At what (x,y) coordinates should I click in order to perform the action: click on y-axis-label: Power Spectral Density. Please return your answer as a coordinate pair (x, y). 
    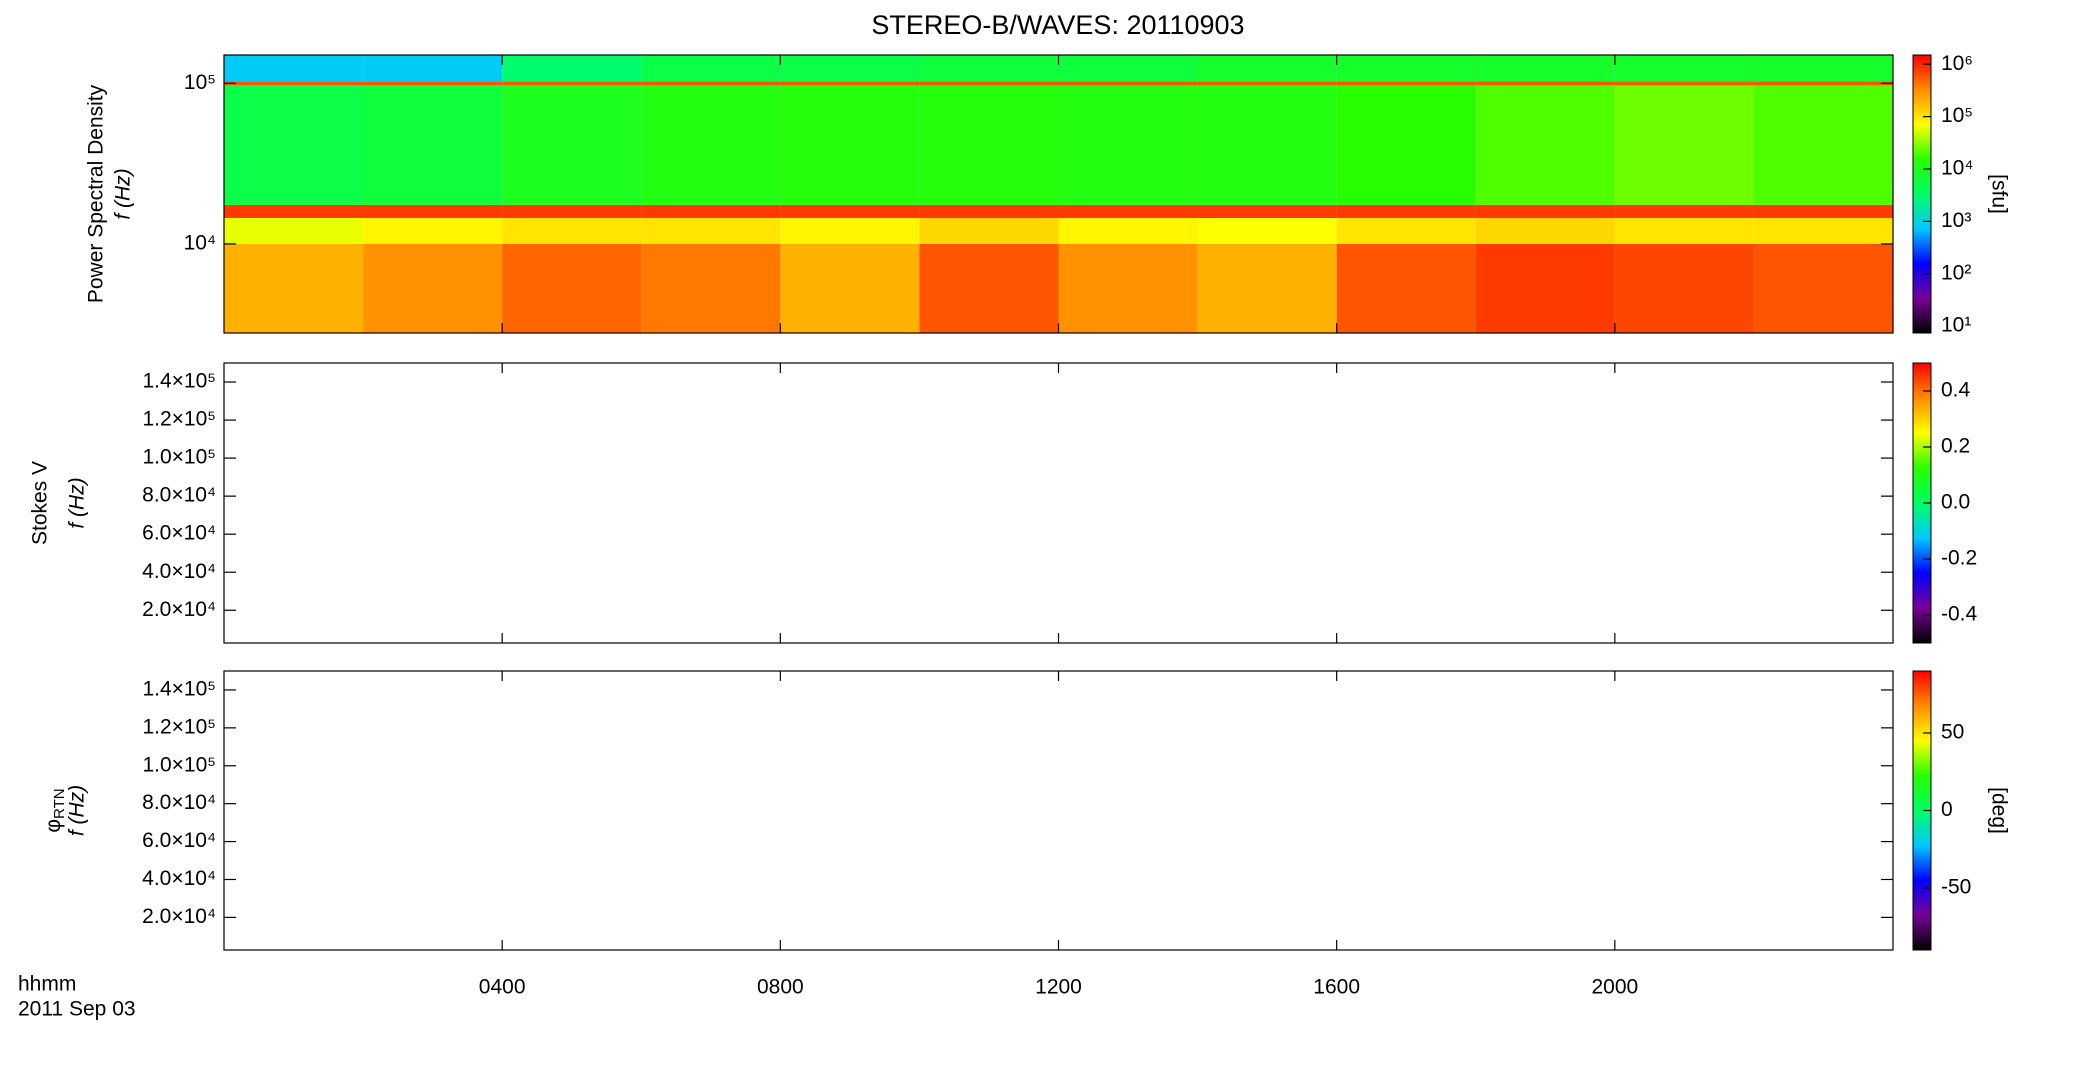
    Looking at the image, I should click on (96, 193).